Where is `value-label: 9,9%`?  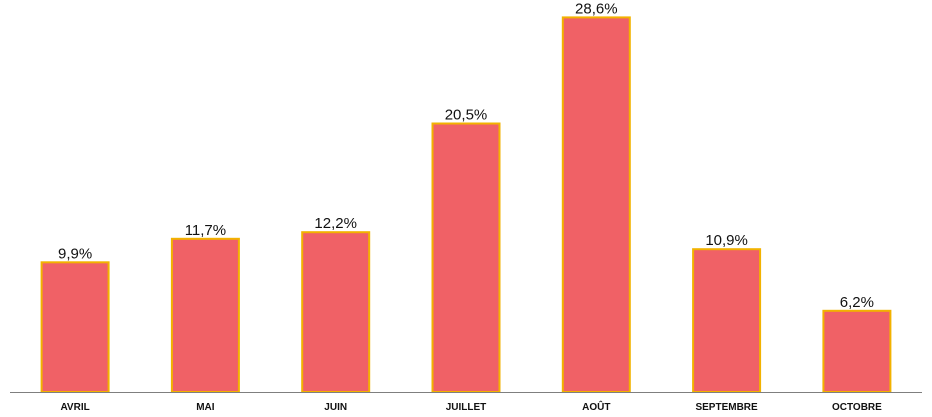
value-label: 9,9% is located at coordinates (75, 253).